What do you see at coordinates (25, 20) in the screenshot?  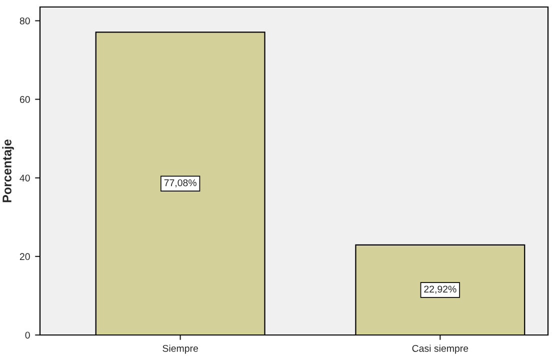 I see `y-tick-label: 80` at bounding box center [25, 20].